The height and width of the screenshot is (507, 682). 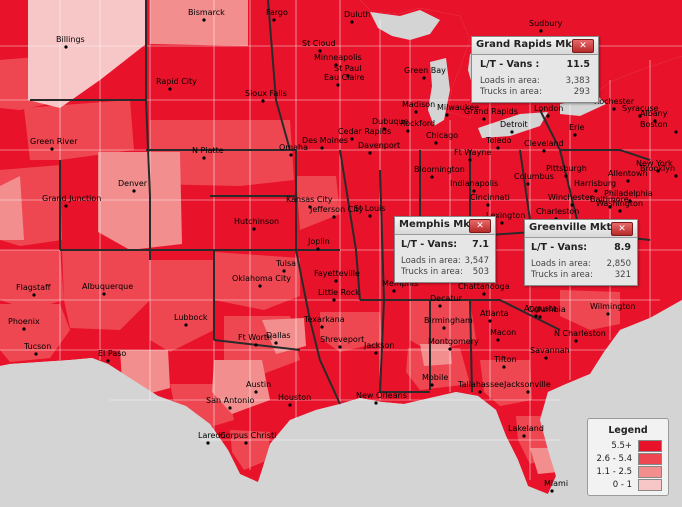 What do you see at coordinates (571, 197) in the screenshot?
I see `city-label: Winchester` at bounding box center [571, 197].